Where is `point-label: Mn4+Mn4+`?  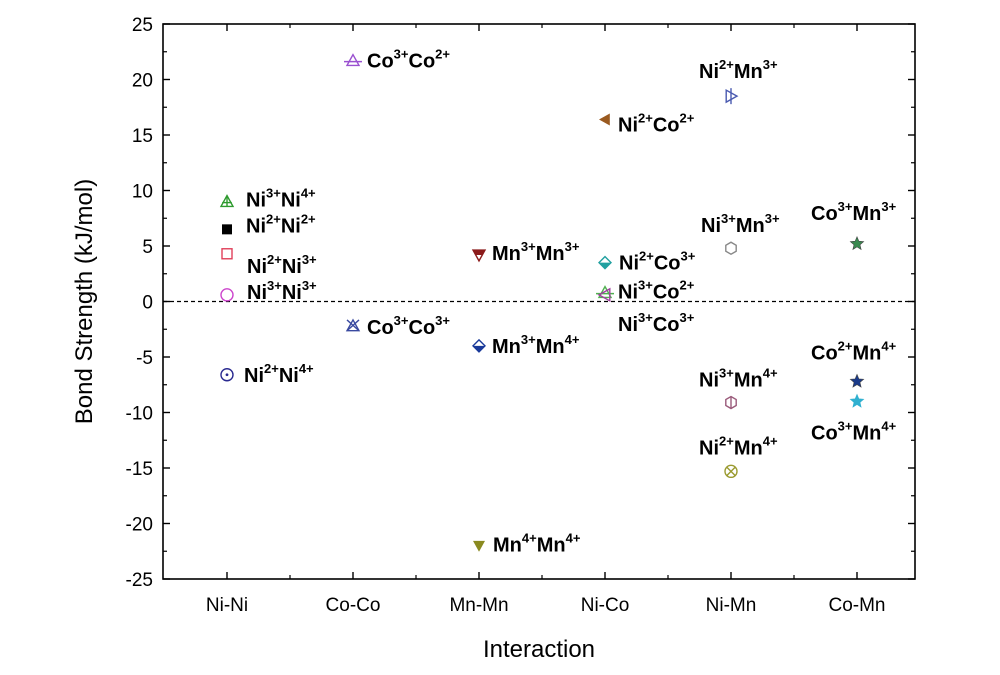
point-label: Mn4+Mn4+ is located at coordinates (537, 544).